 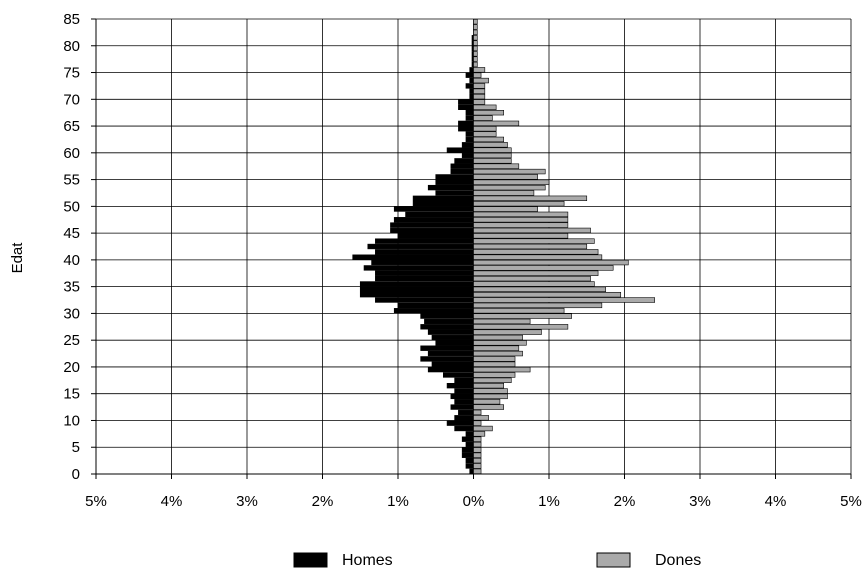 What do you see at coordinates (71, 313) in the screenshot?
I see `y-tick-label: 30` at bounding box center [71, 313].